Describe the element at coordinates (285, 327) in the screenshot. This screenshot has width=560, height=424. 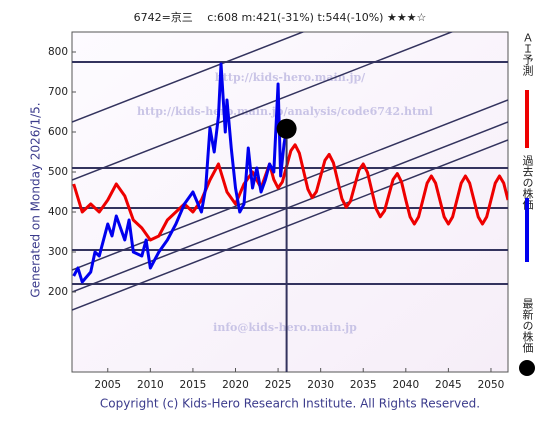
I see `watermark: info@kids-hero.main.jp` at that location.